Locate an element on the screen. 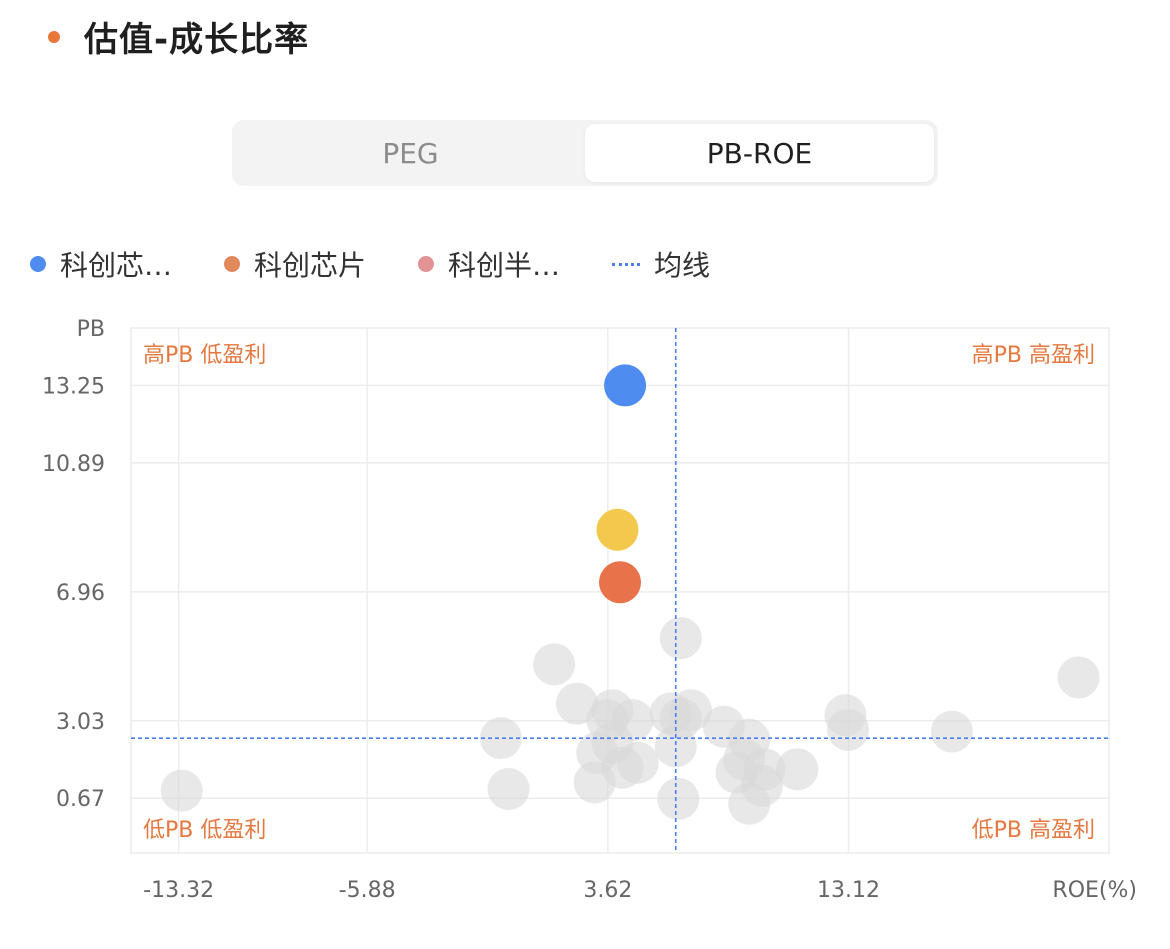 The width and height of the screenshot is (1170, 949). y-tick-label: 3.03 is located at coordinates (80, 722).